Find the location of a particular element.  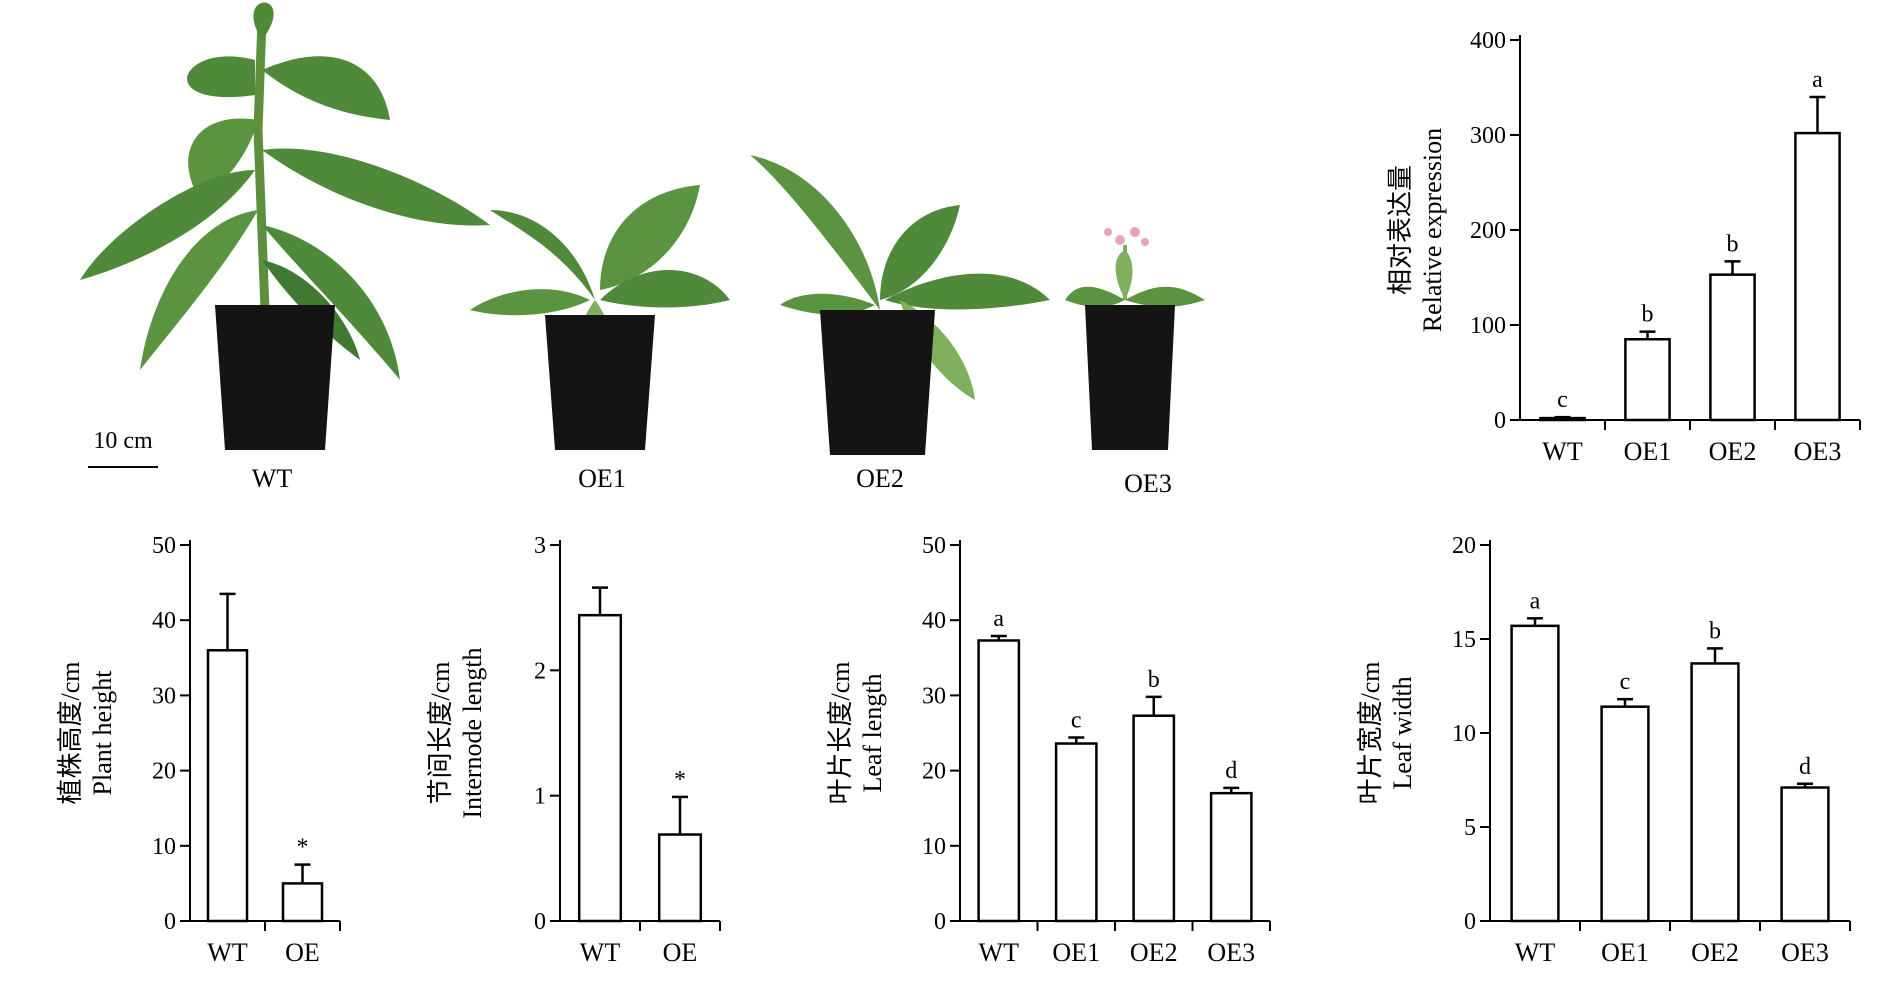

y-tick-label: 15 is located at coordinates (1464, 640).